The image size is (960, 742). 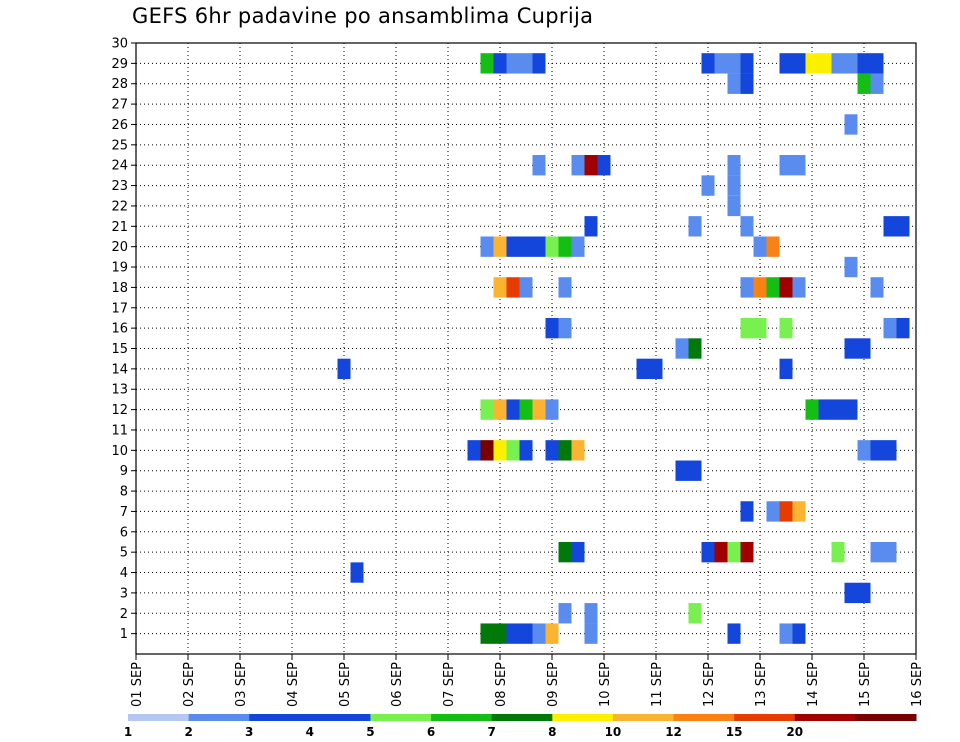 I want to click on y-tick-label: 22, so click(x=119, y=206).